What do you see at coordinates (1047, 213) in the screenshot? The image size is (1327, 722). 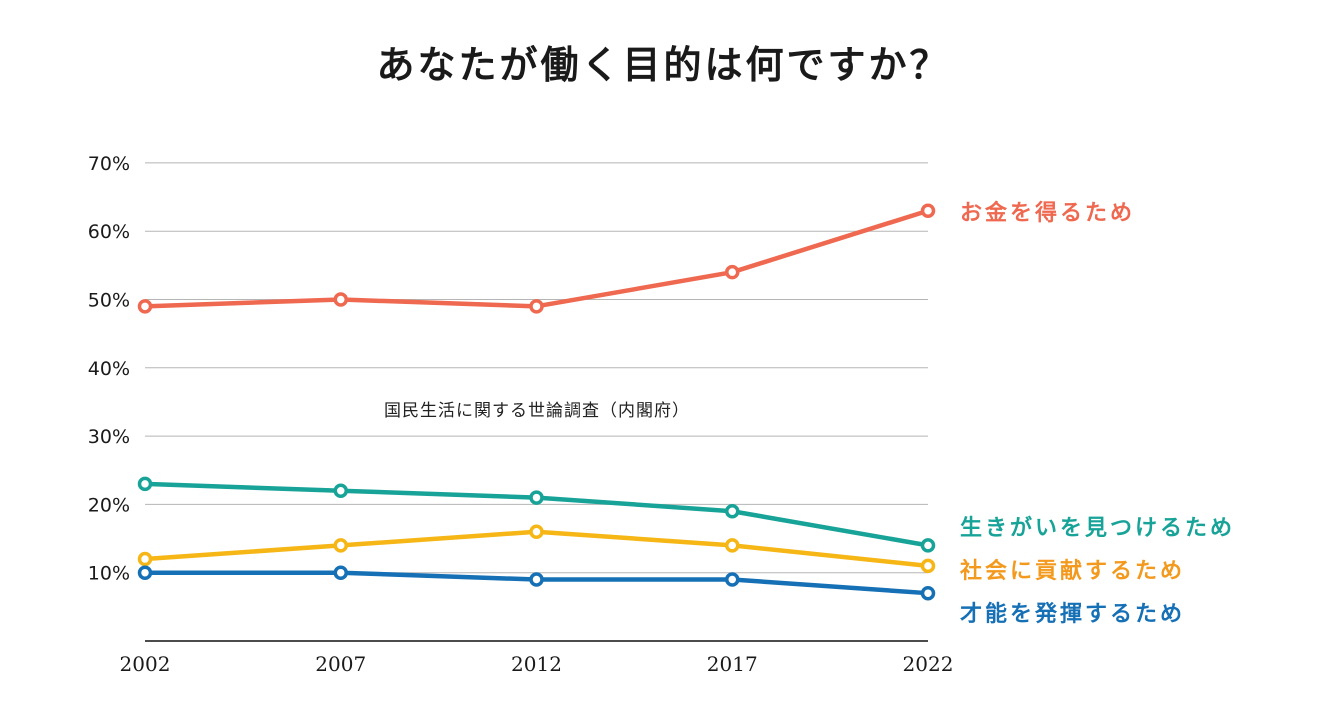 I see `legend-label: お金を得るため` at bounding box center [1047, 213].